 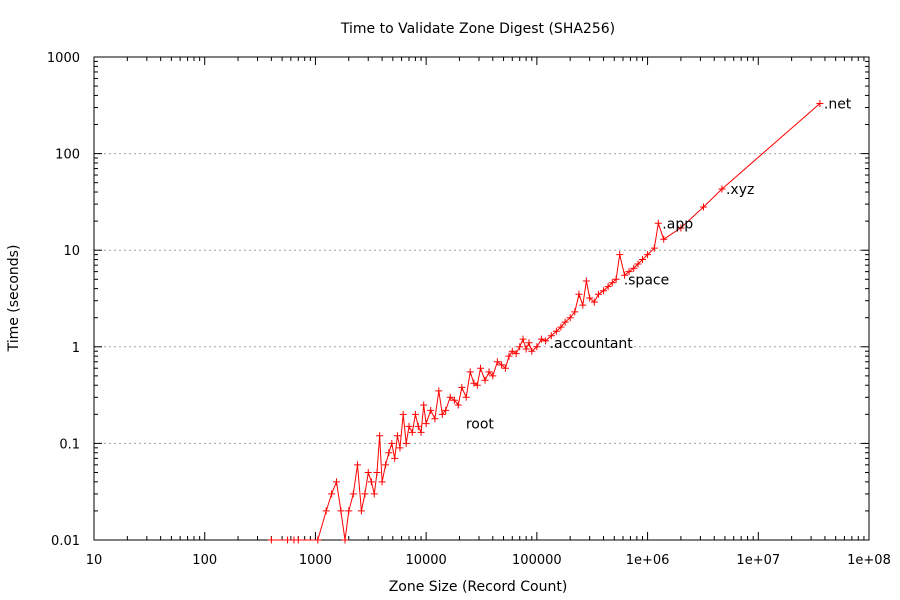 I want to click on point-annotation: .app, so click(x=677, y=224).